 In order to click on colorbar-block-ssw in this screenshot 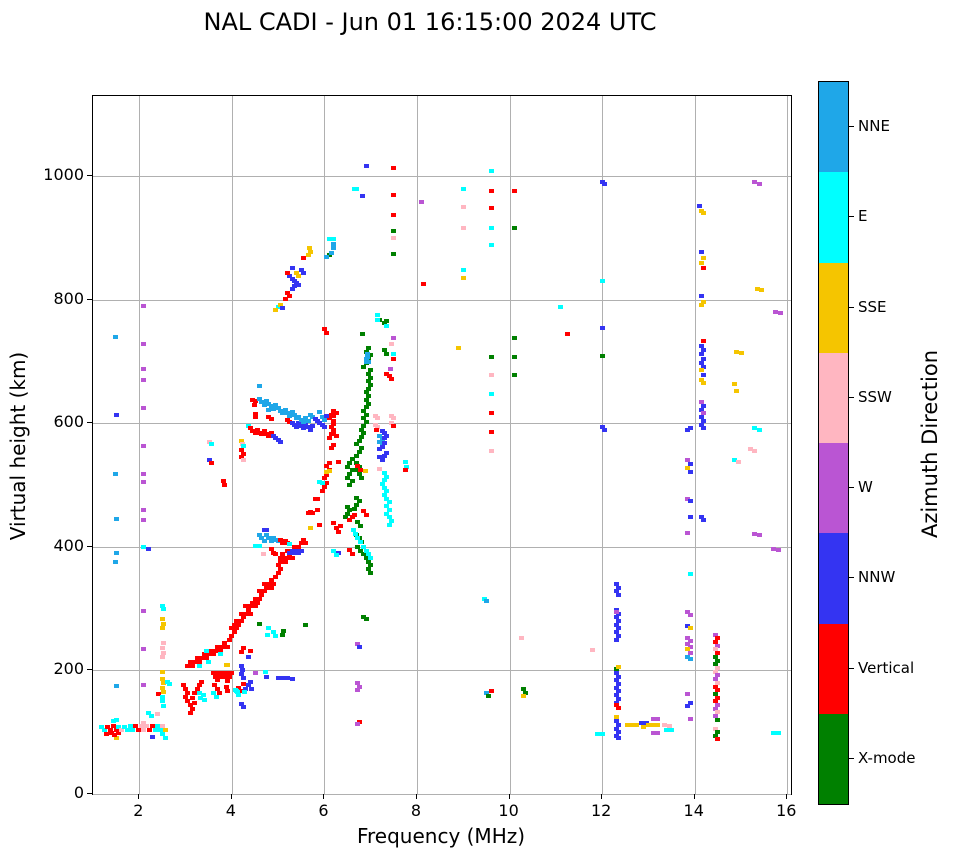, I will do `click(833, 397)`.